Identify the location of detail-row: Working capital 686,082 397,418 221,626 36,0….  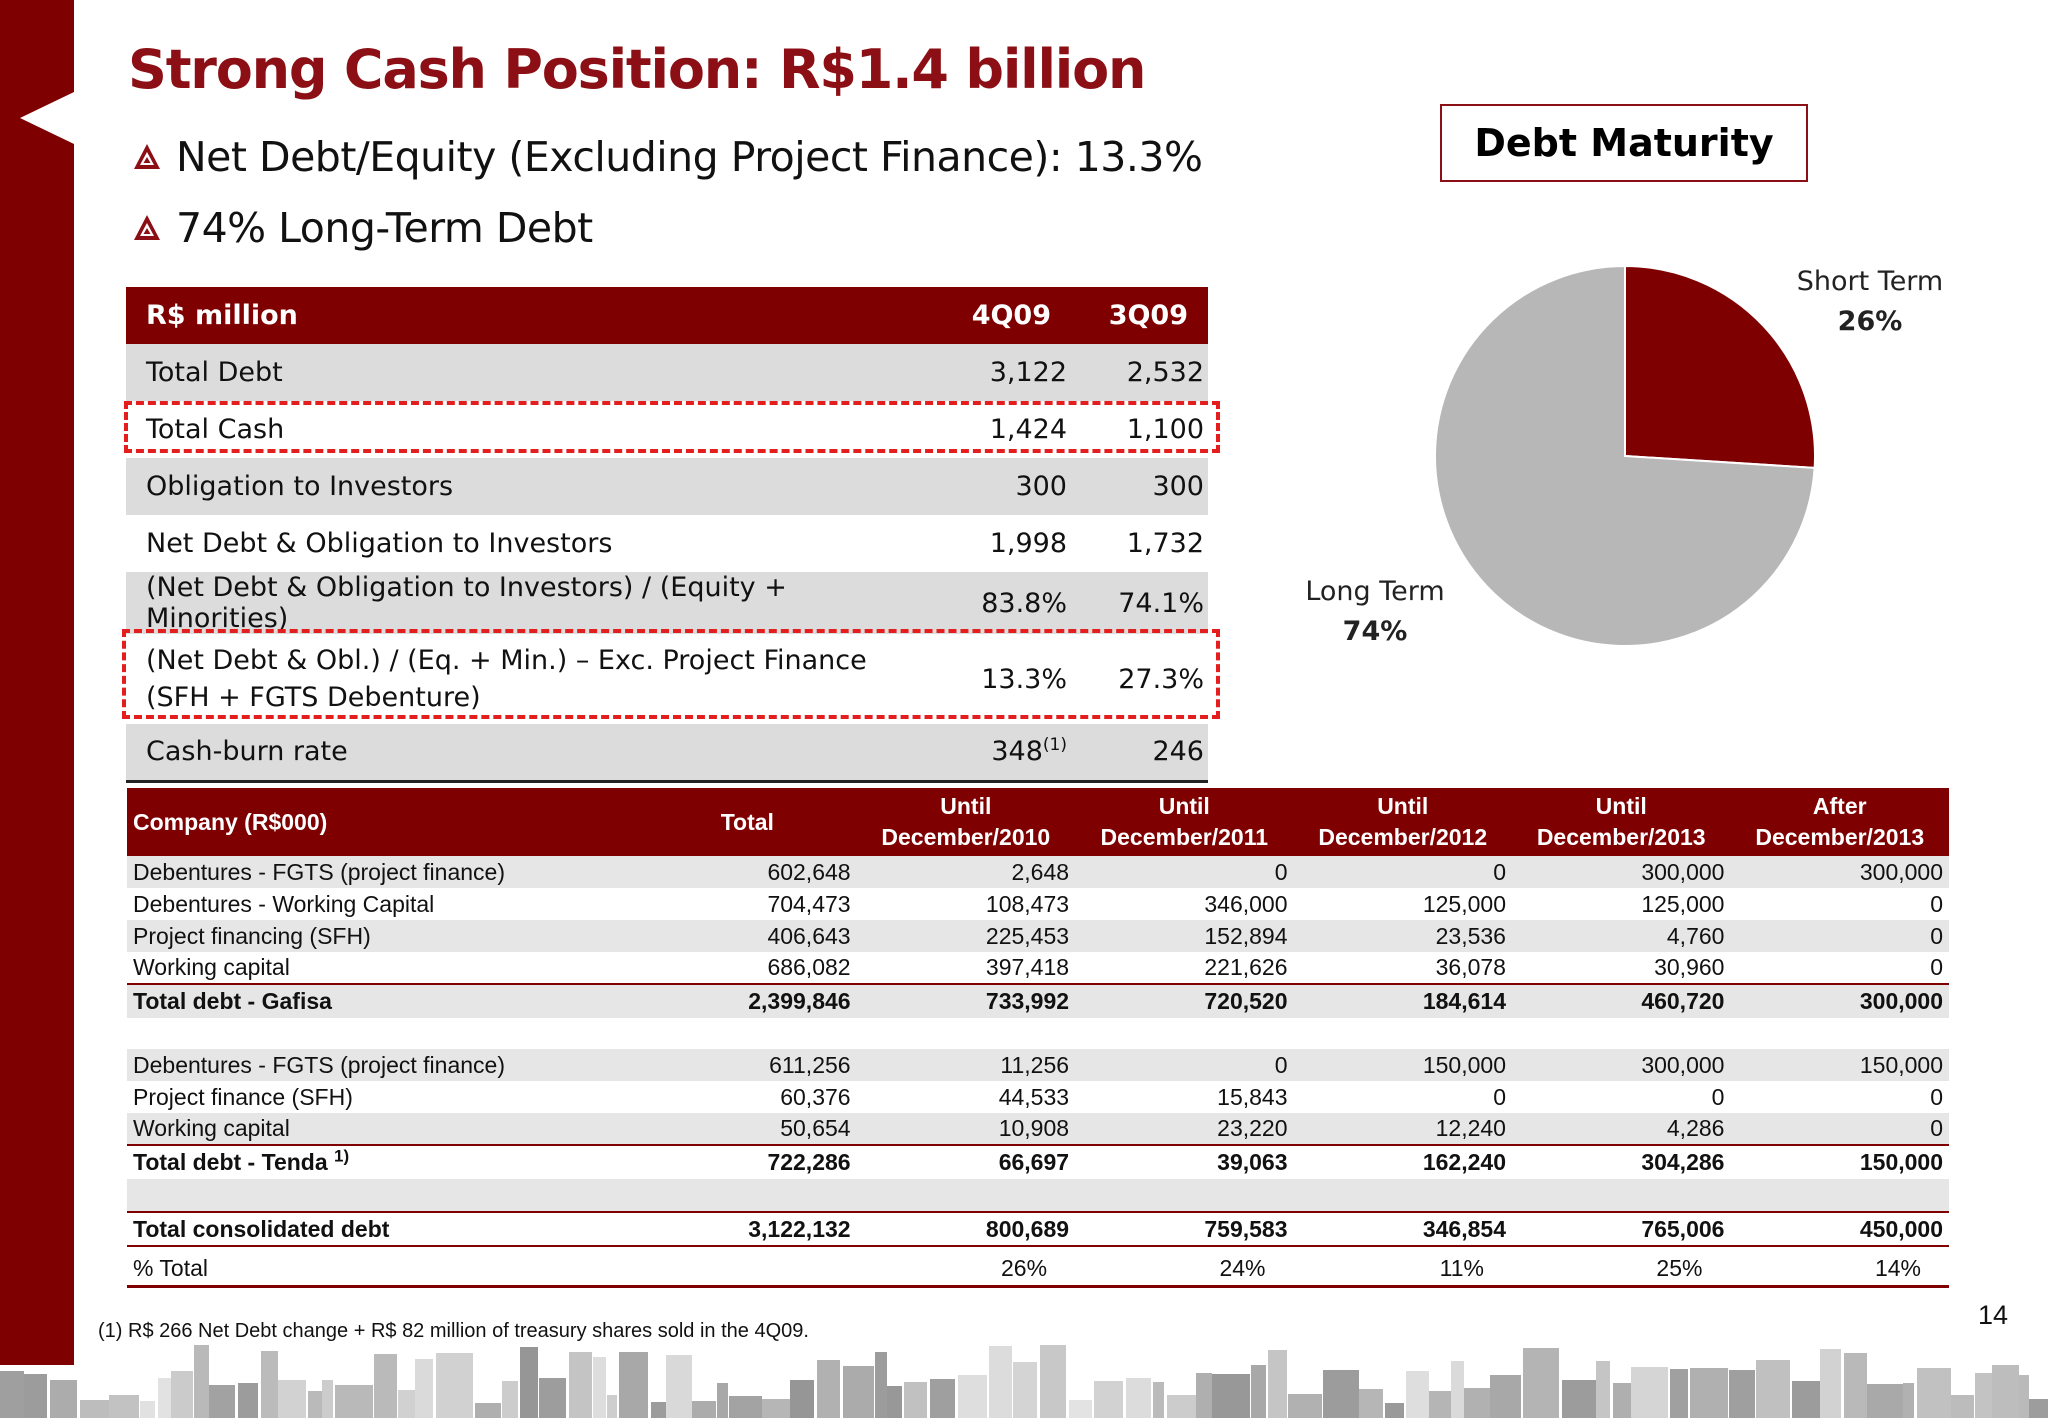
(1038, 968).